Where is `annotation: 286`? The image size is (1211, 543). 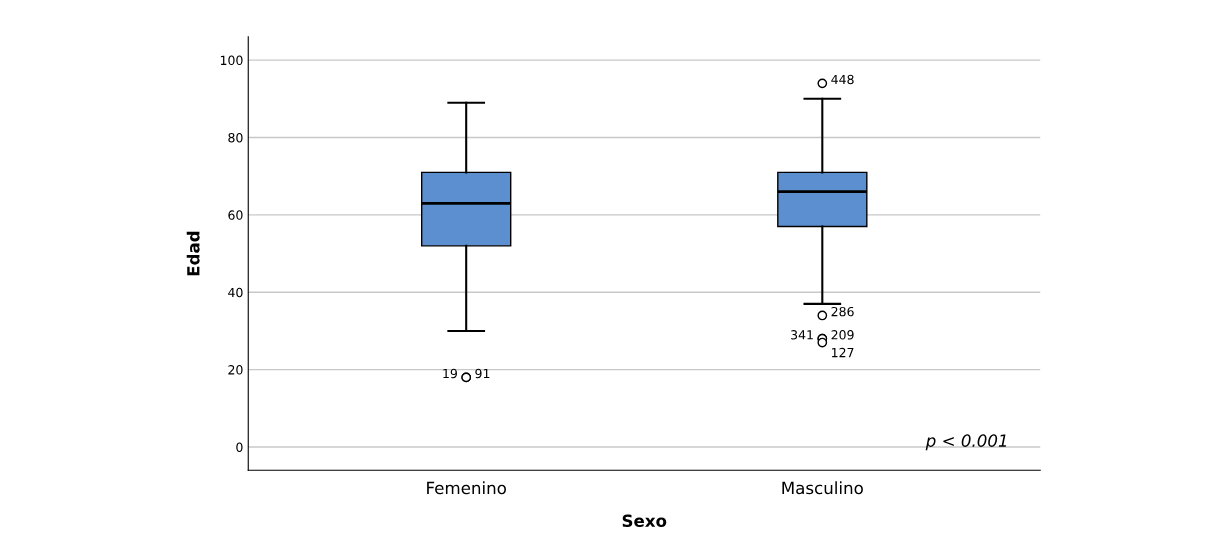
annotation: 286 is located at coordinates (842, 311).